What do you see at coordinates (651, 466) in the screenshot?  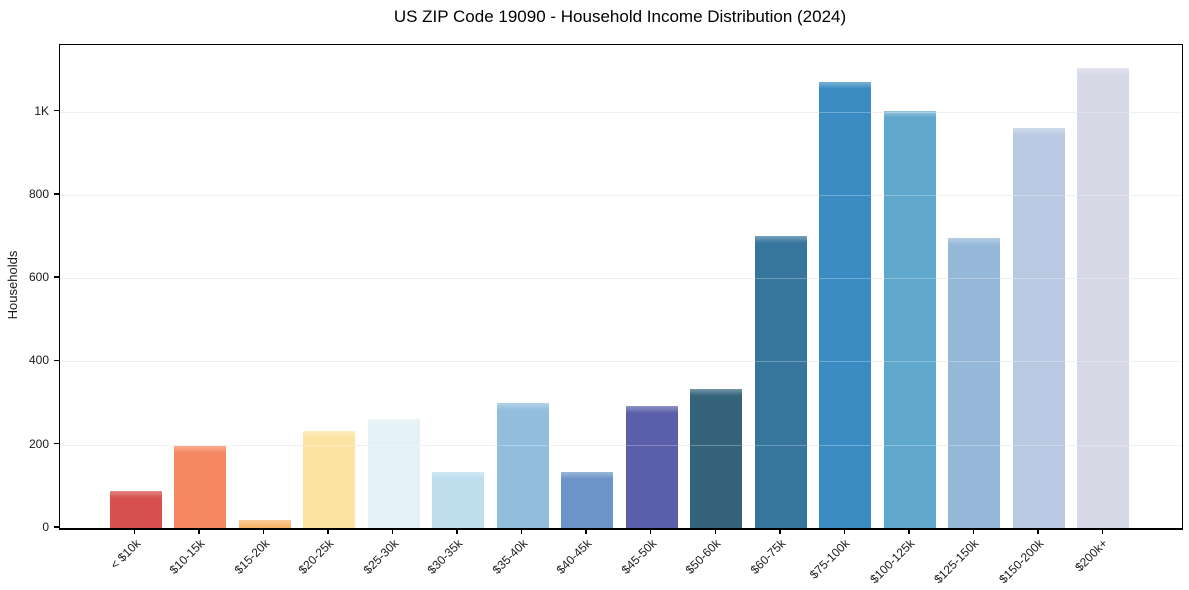 I see `bar-45-50k` at bounding box center [651, 466].